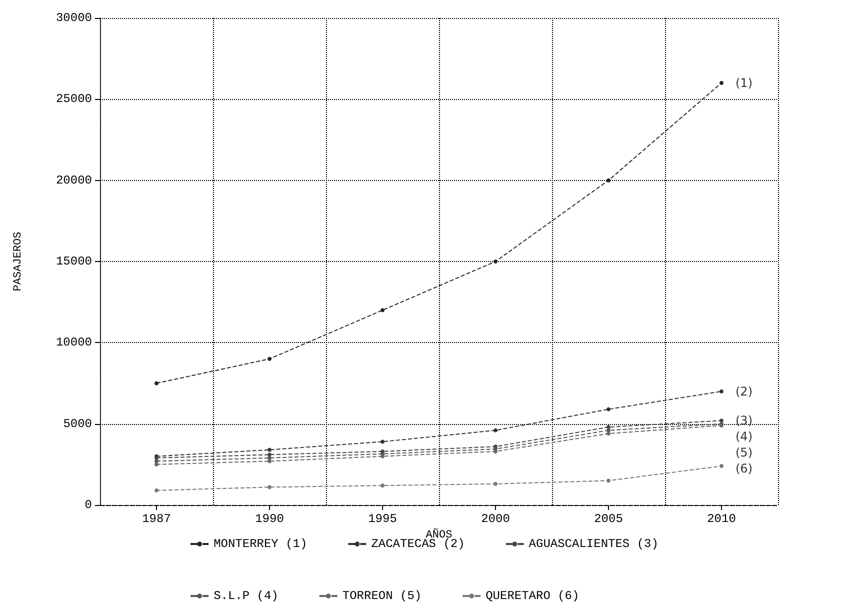 The width and height of the screenshot is (848, 615). What do you see at coordinates (74, 261) in the screenshot?
I see `y-tick-label: 15000` at bounding box center [74, 261].